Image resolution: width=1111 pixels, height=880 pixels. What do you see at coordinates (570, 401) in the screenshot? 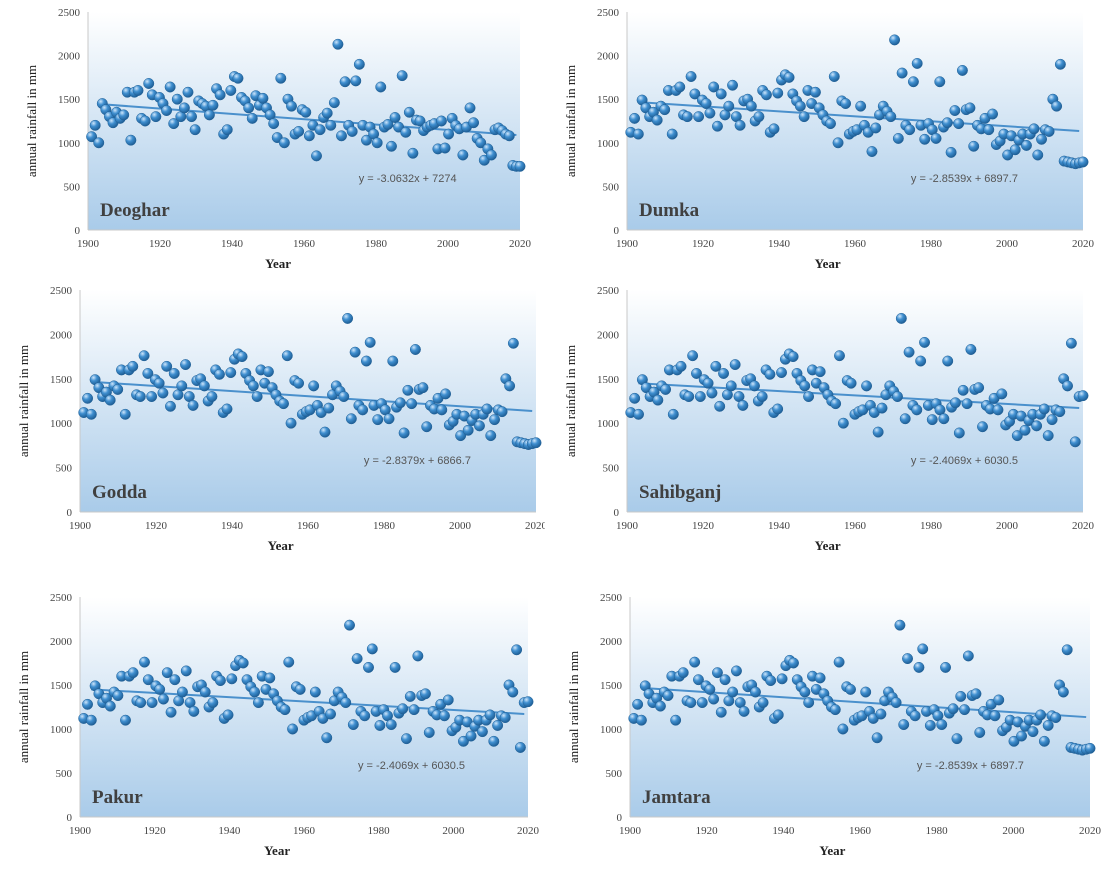
I see `y-axis-label: annual rainfall in mm` at bounding box center [570, 401].